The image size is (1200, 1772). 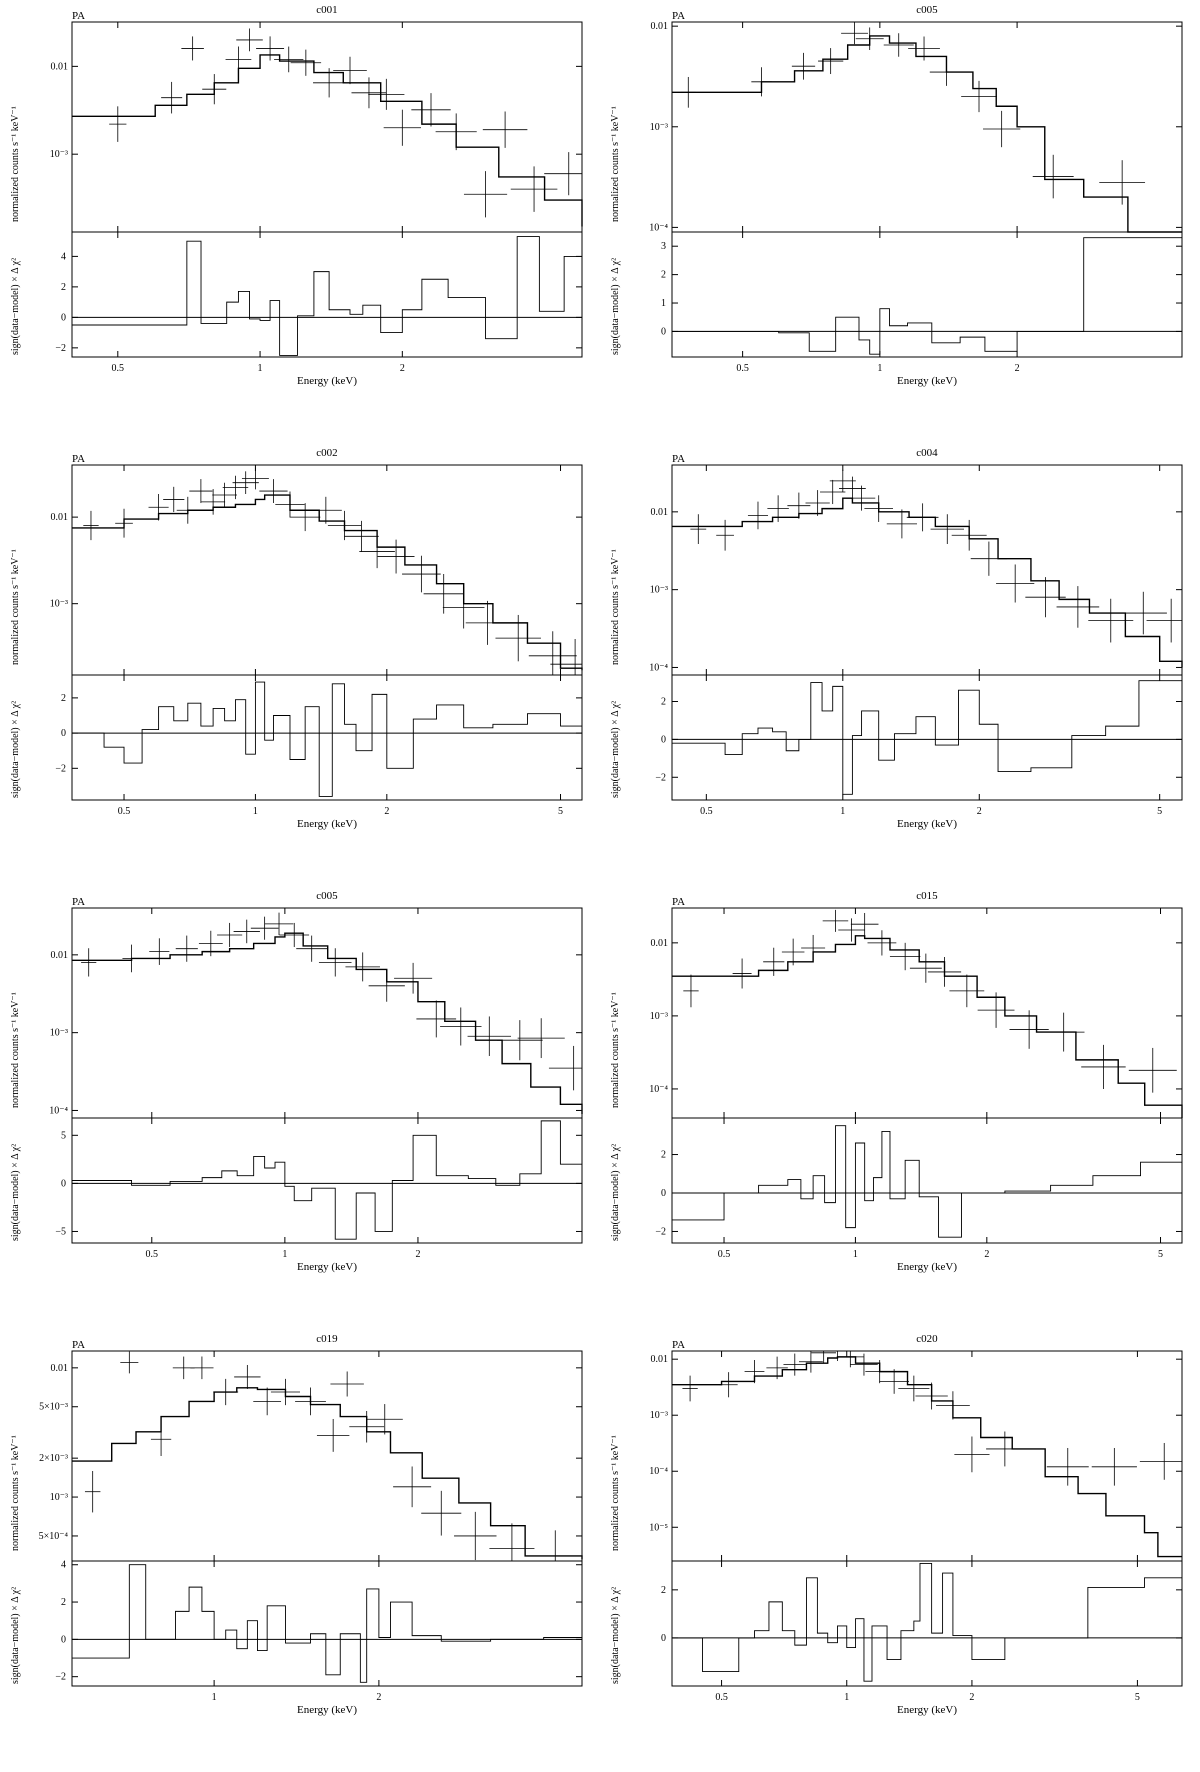 I want to click on residual-step-line, so click(x=927, y=296).